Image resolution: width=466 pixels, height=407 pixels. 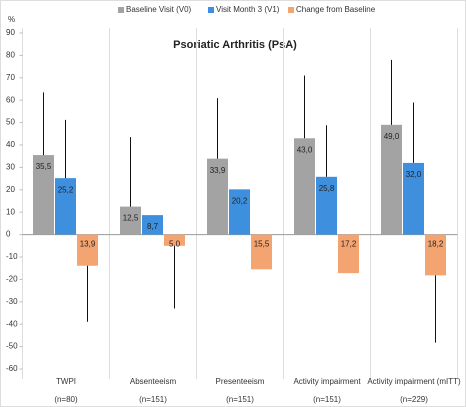 I want to click on y-tick-label: -50, so click(x=12, y=346).